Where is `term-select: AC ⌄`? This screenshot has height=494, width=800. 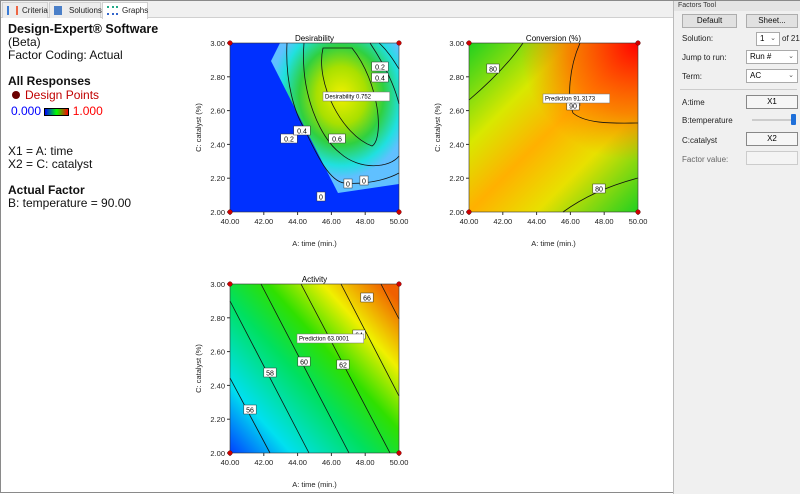
term-select: AC ⌄ is located at coordinates (772, 76).